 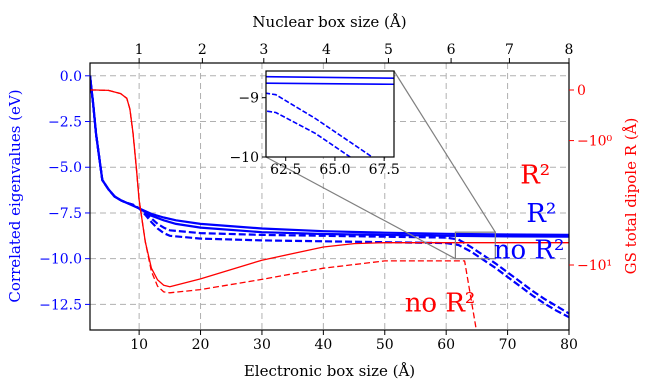 I want to click on top-tick-label: 7, so click(x=509, y=50).